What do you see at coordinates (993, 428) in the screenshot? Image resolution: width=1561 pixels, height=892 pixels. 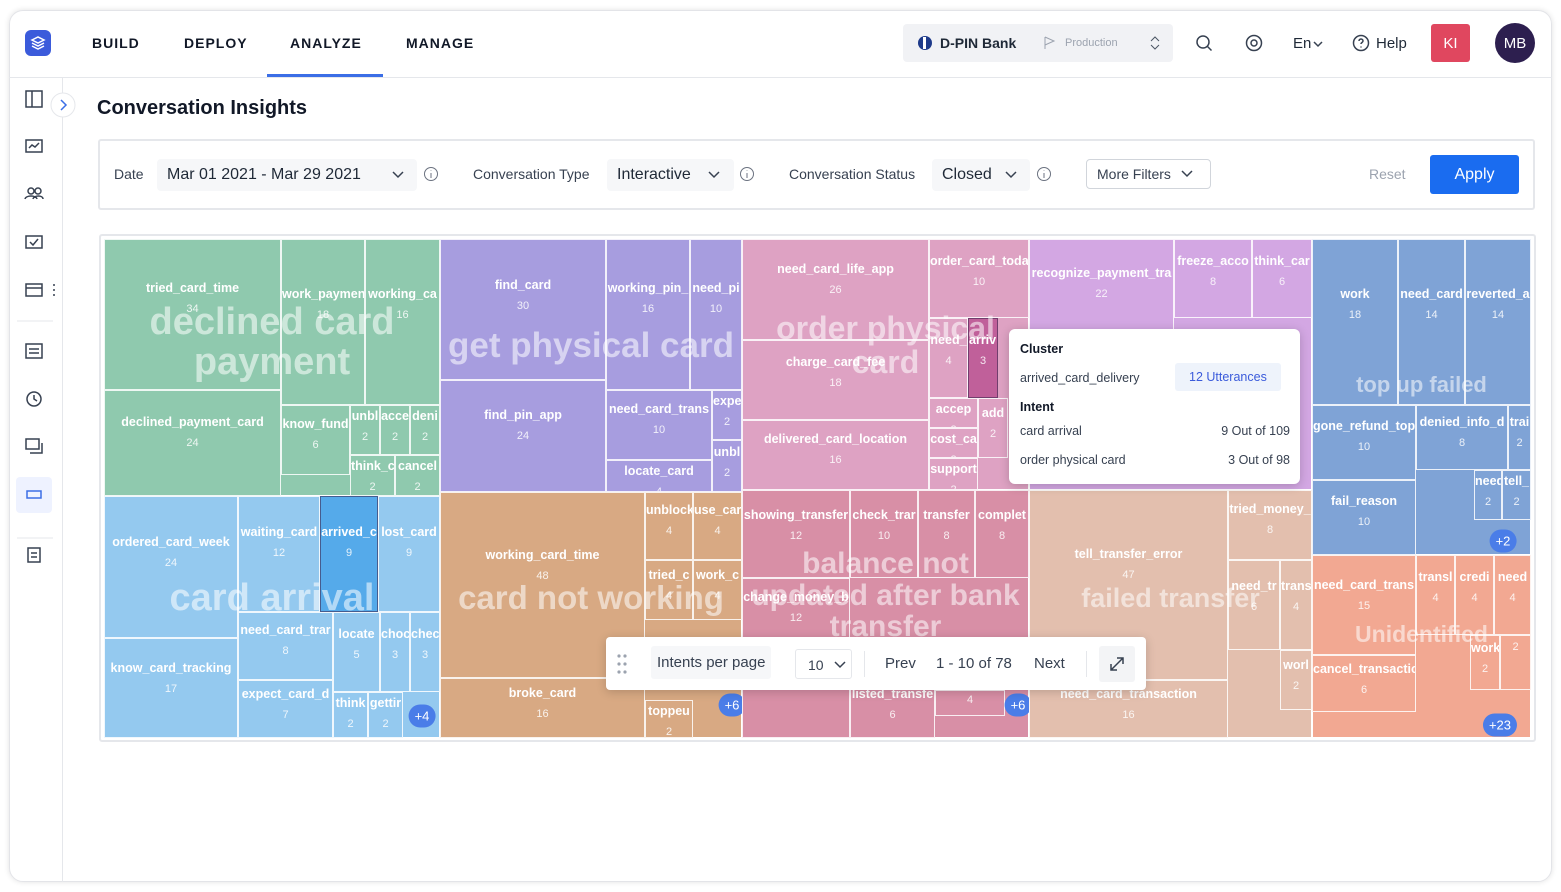 I see `intent-cell: add 2` at bounding box center [993, 428].